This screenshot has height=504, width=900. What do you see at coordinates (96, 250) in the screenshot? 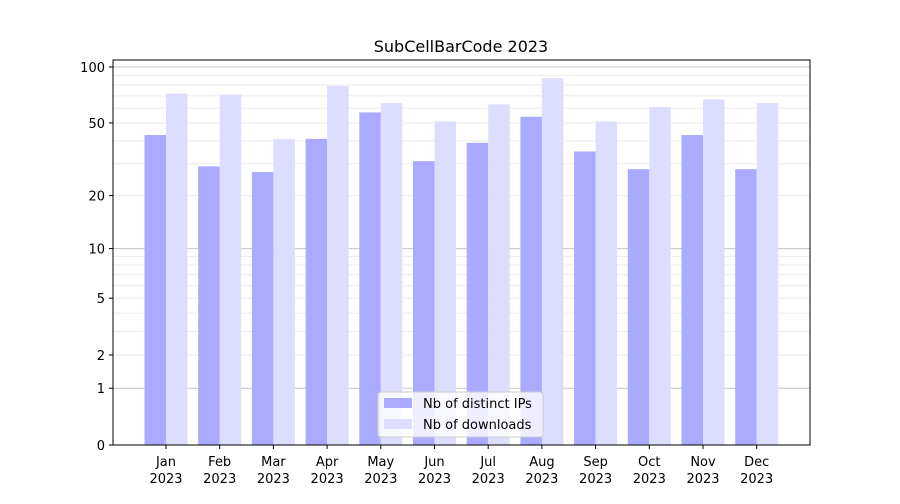
I see `y-tick-label: 10` at bounding box center [96, 250].